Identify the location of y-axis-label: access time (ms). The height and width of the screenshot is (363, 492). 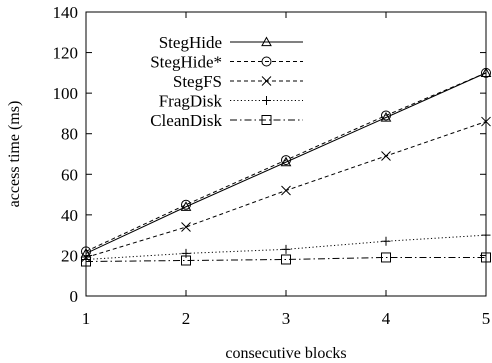
(14, 154).